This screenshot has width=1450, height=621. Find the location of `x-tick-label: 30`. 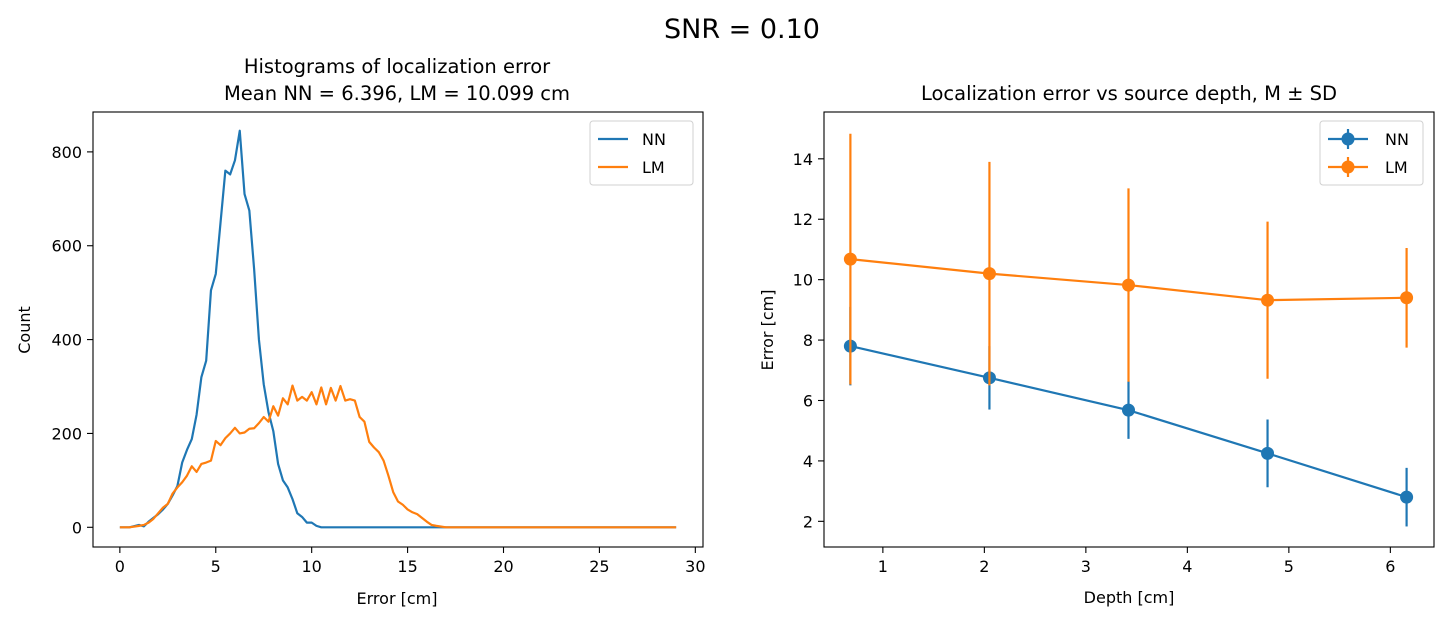

x-tick-label: 30 is located at coordinates (695, 566).